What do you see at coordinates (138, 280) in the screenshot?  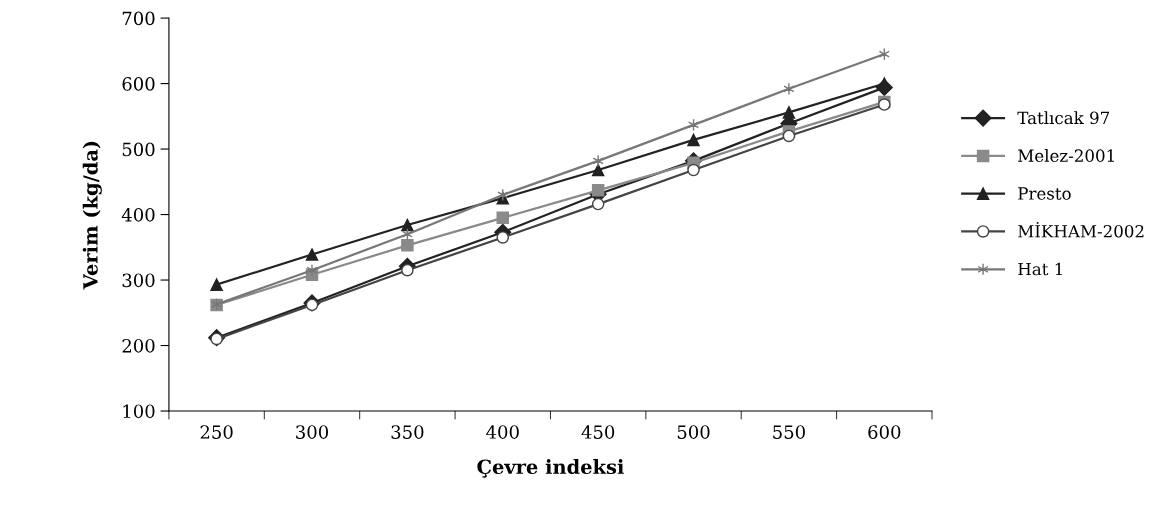 I see `y-tick-label: 300` at bounding box center [138, 280].